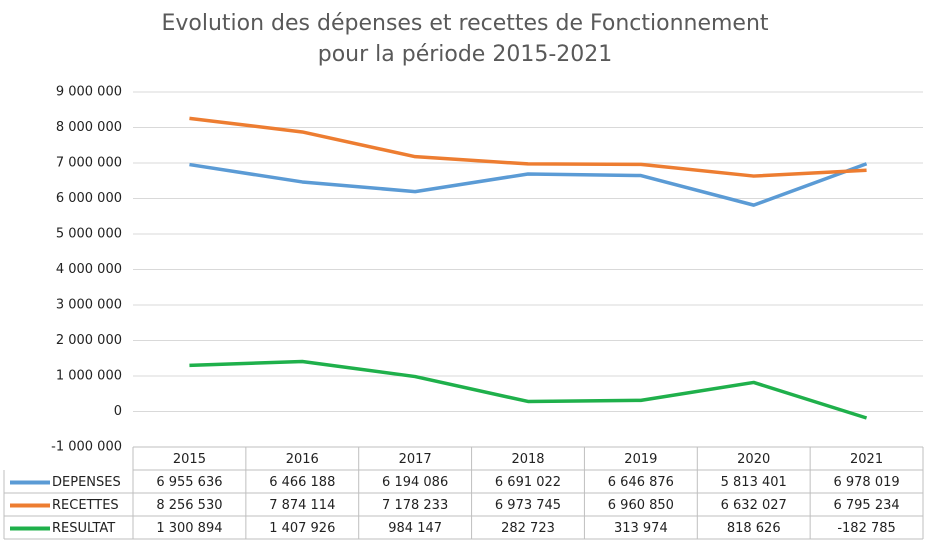 The image size is (926, 542). I want to click on x-tick-label: 2017, so click(415, 459).